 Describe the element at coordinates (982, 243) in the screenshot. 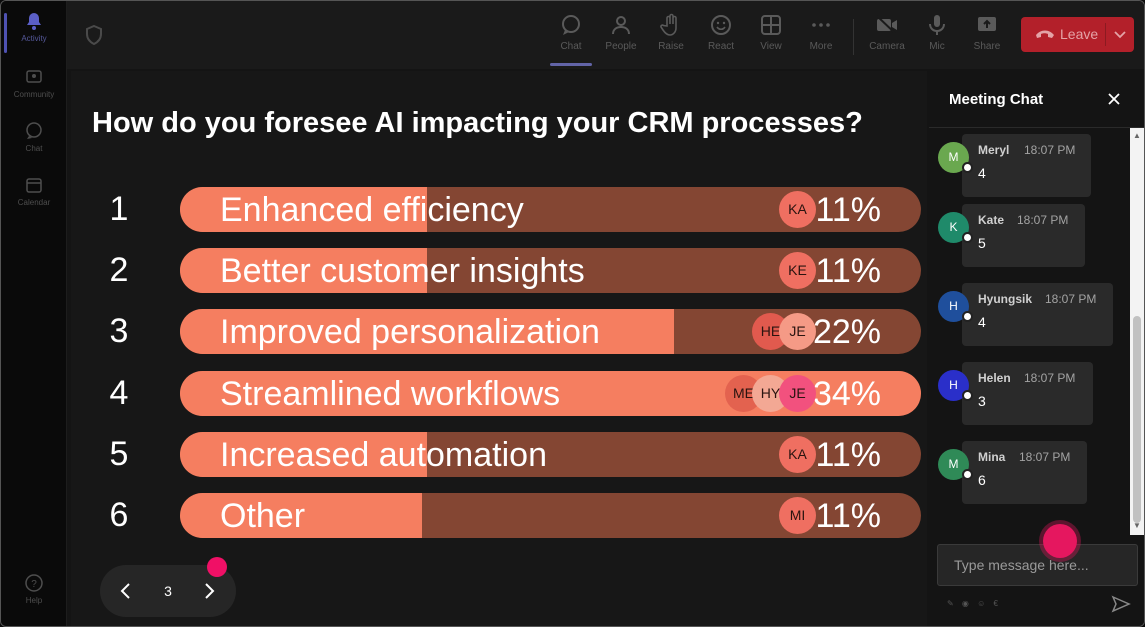

I see `message-text: 5` at that location.